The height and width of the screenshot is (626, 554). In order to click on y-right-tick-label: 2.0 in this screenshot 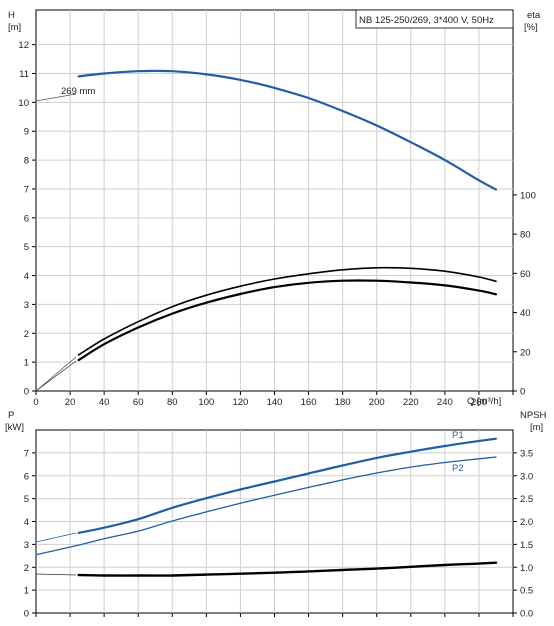, I will do `click(526, 522)`.